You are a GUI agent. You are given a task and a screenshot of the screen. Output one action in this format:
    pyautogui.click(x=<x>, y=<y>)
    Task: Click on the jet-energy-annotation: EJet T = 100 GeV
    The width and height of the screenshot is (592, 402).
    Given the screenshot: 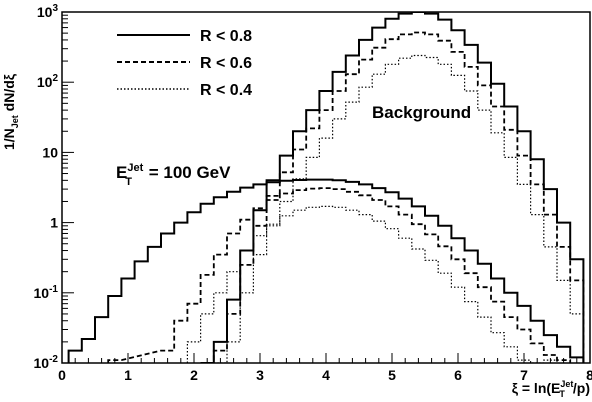 What is the action you would take?
    pyautogui.click(x=173, y=175)
    